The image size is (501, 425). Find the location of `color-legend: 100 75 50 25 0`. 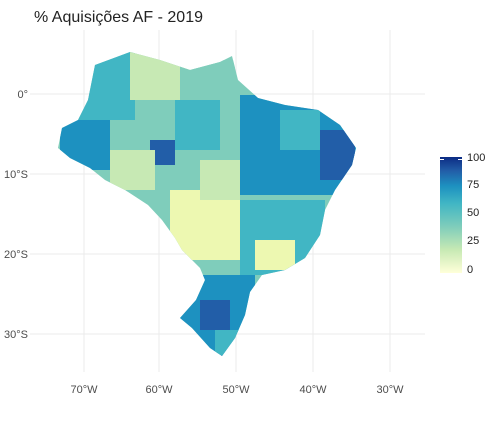

color-legend: 100 75 50 25 0 is located at coordinates (470, 217).